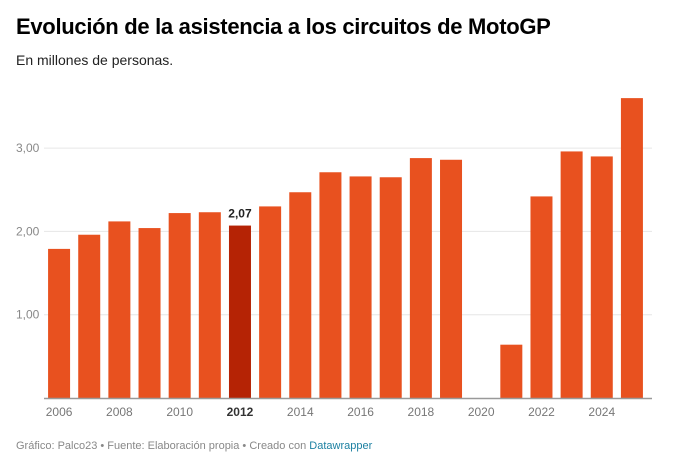 The image size is (676, 465). Describe the element at coordinates (179, 412) in the screenshot. I see `x-tick-label: 2010` at that location.